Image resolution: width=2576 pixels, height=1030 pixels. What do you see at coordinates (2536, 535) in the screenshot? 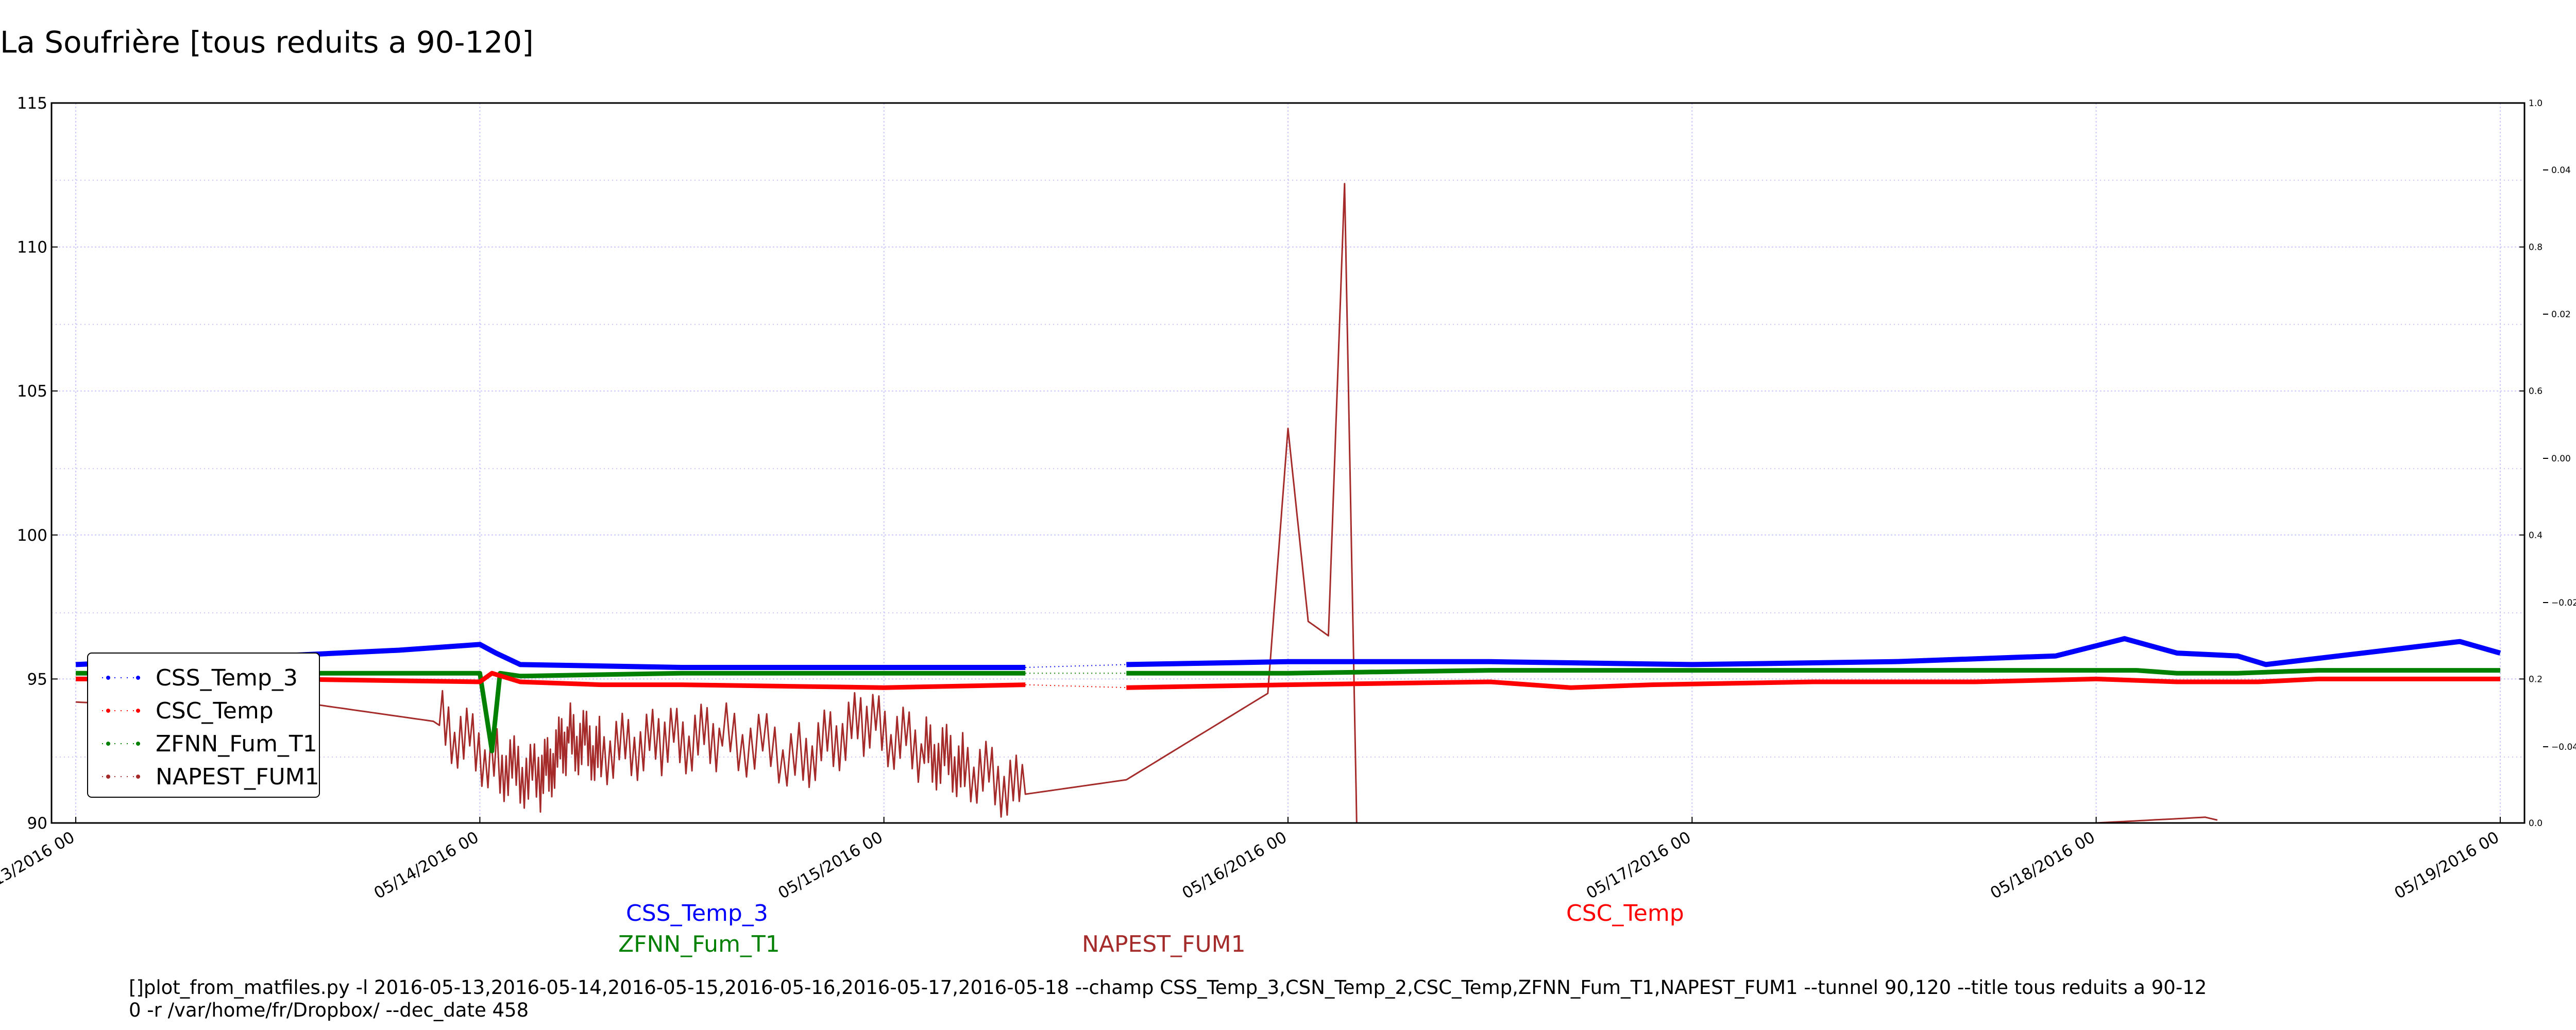
I see `right-tick-label: 0.4` at bounding box center [2536, 535].